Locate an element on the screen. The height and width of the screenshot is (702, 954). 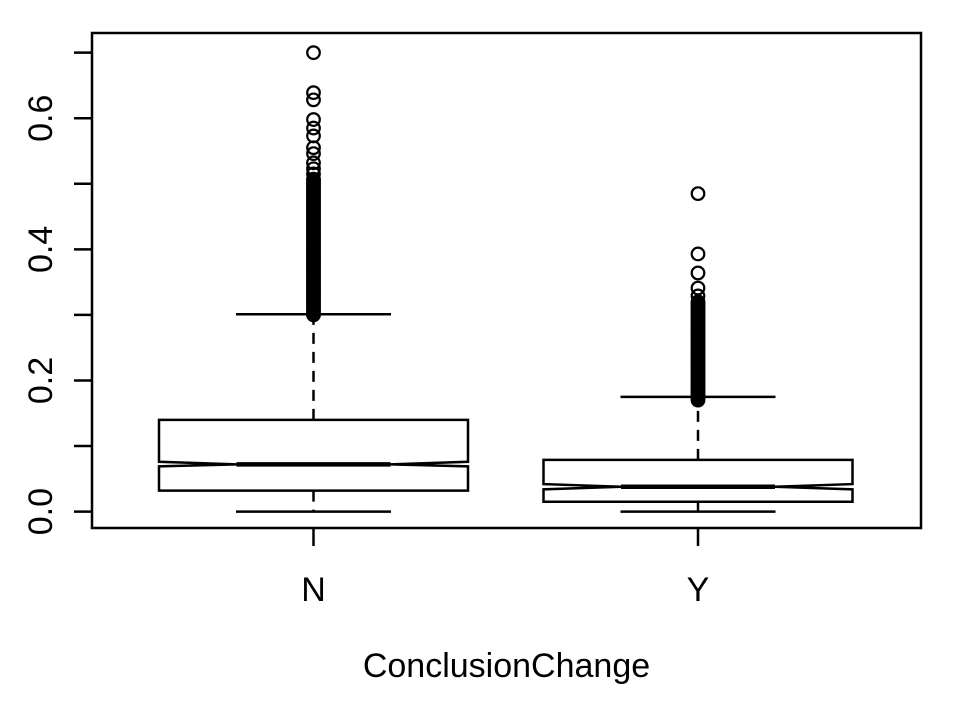
y-axis-tick-label: 0.2 is located at coordinates (41, 380).